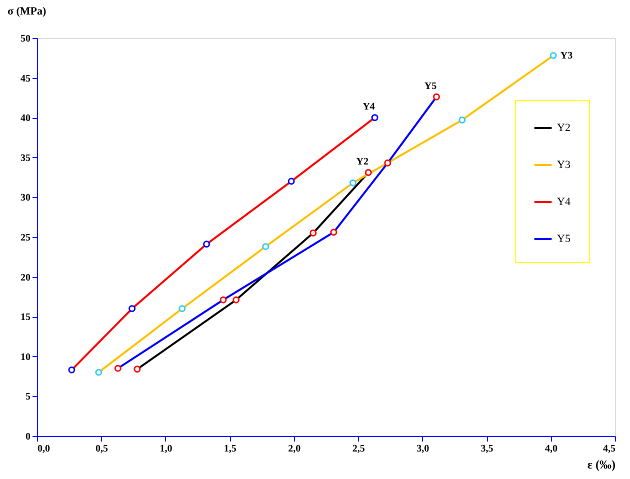  What do you see at coordinates (27, 12) in the screenshot?
I see `y-axis-title: σ (MPa)` at bounding box center [27, 12].